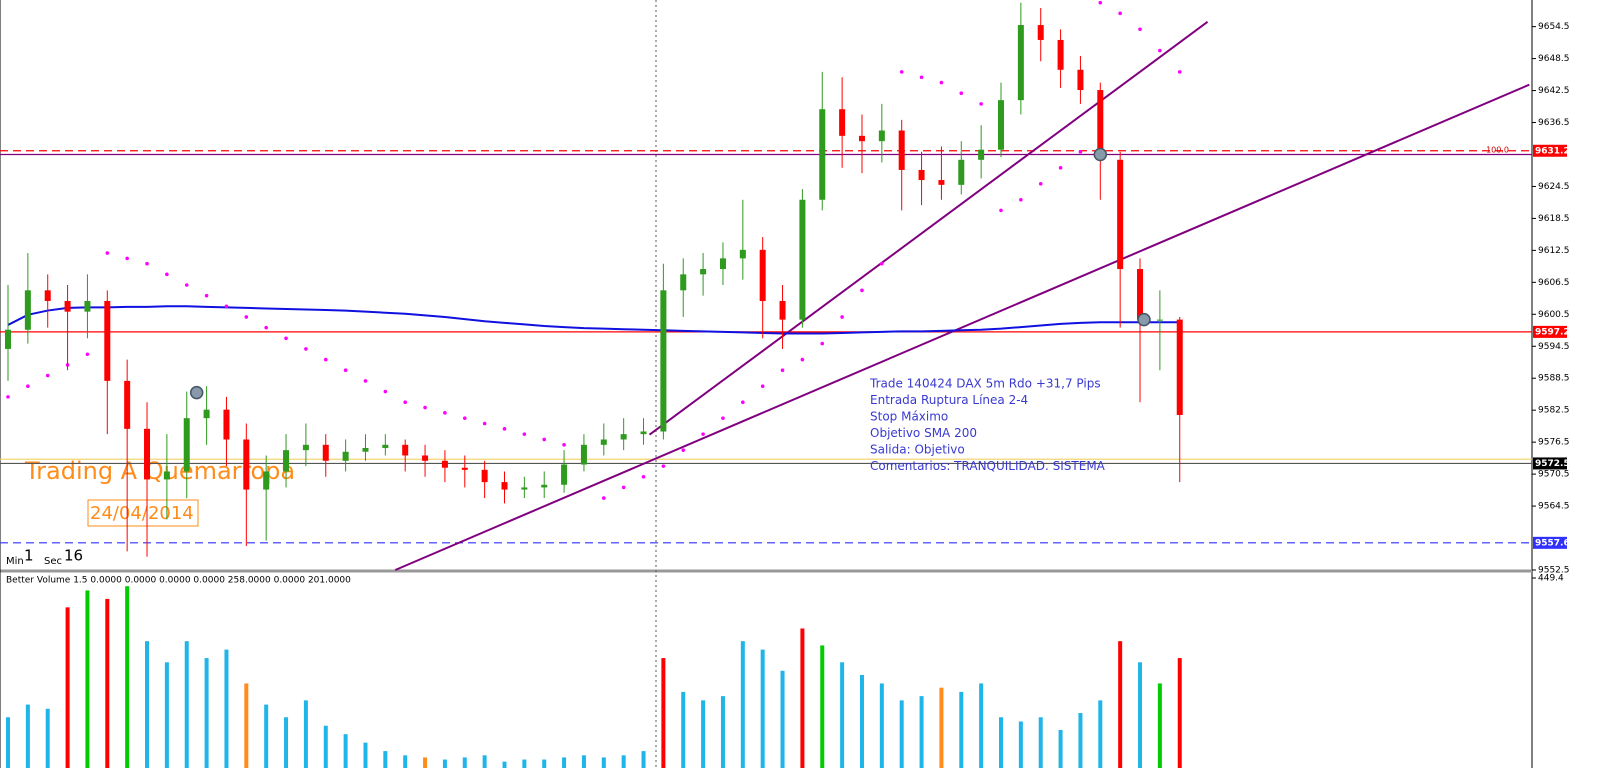 The image size is (1600, 768). Describe the element at coordinates (1554, 283) in the screenshot. I see `y-tick-label: 9606.5` at that location.